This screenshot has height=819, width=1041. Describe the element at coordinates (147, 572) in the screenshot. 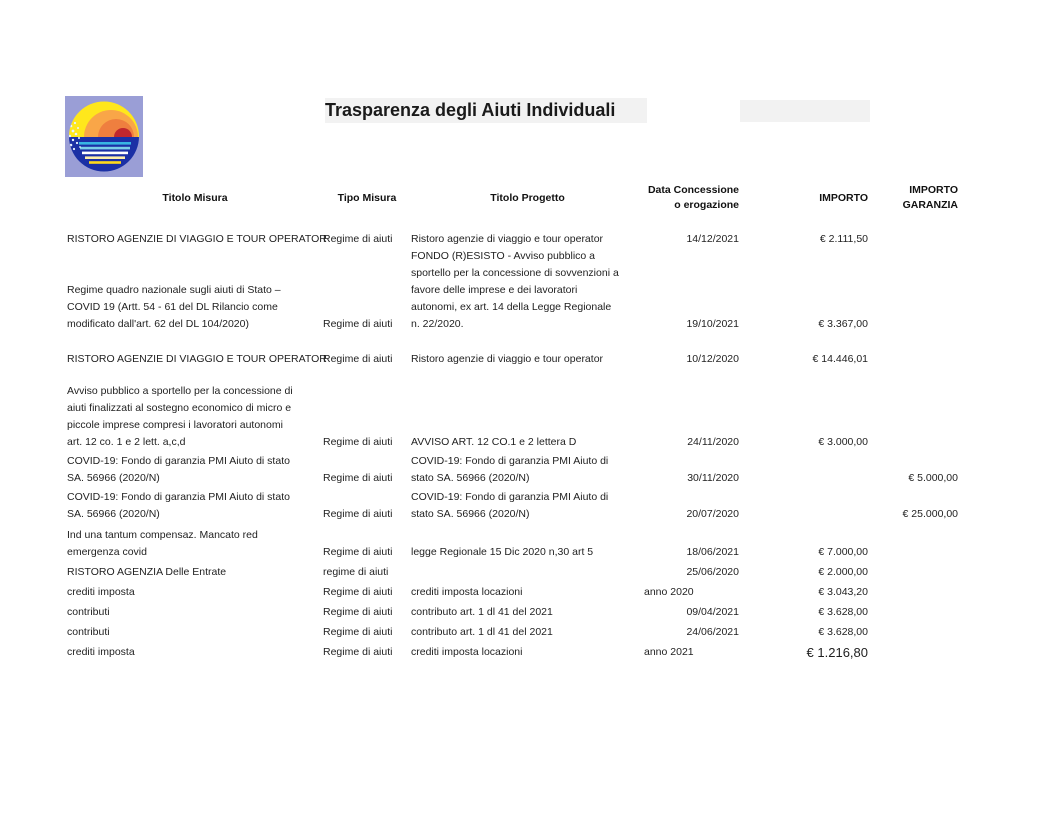

I see `cell-titolo-misura: RISTORO AGENZIA Delle Entrate` at that location.